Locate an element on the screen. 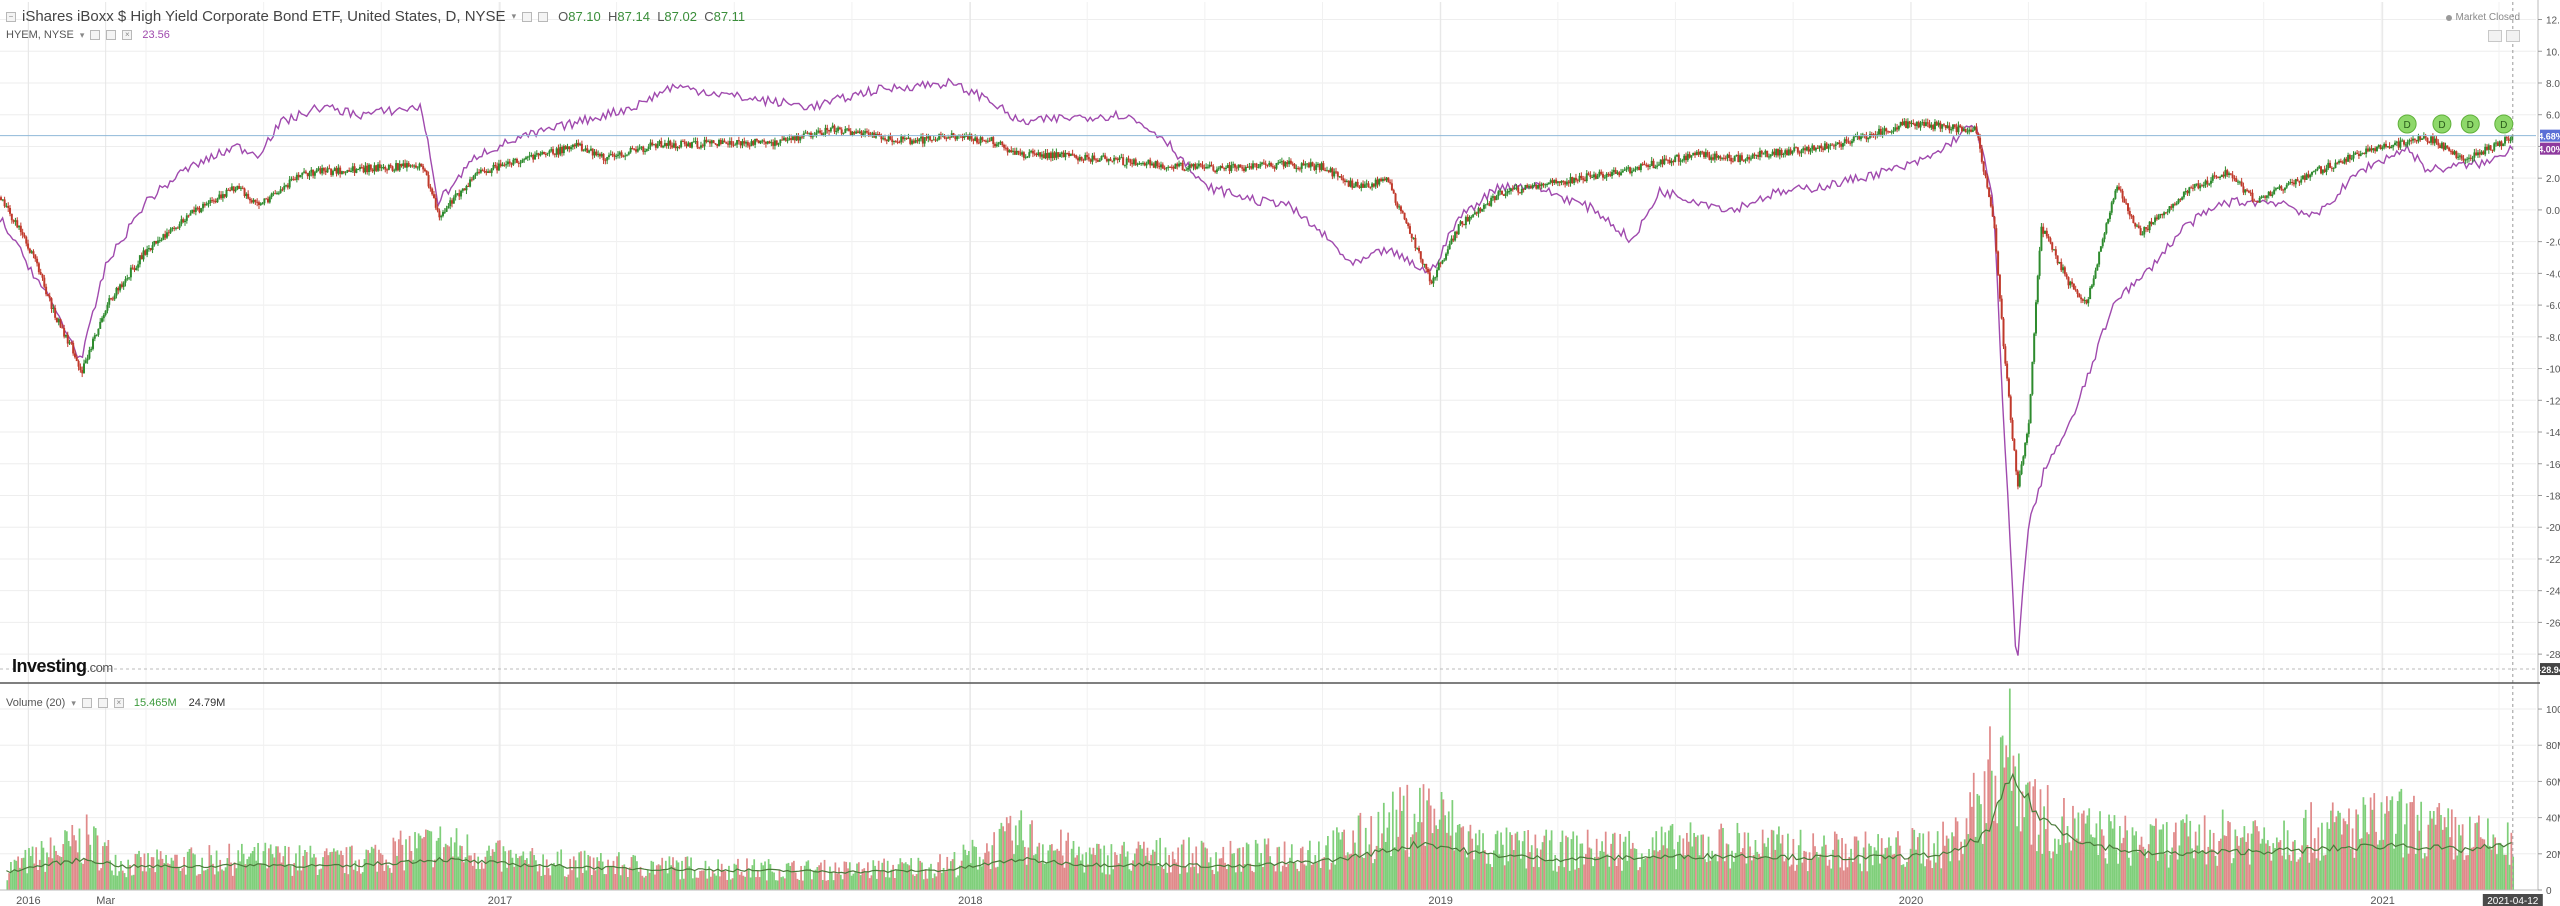 The width and height of the screenshot is (2560, 906). volume-remove-button: × is located at coordinates (118, 703).